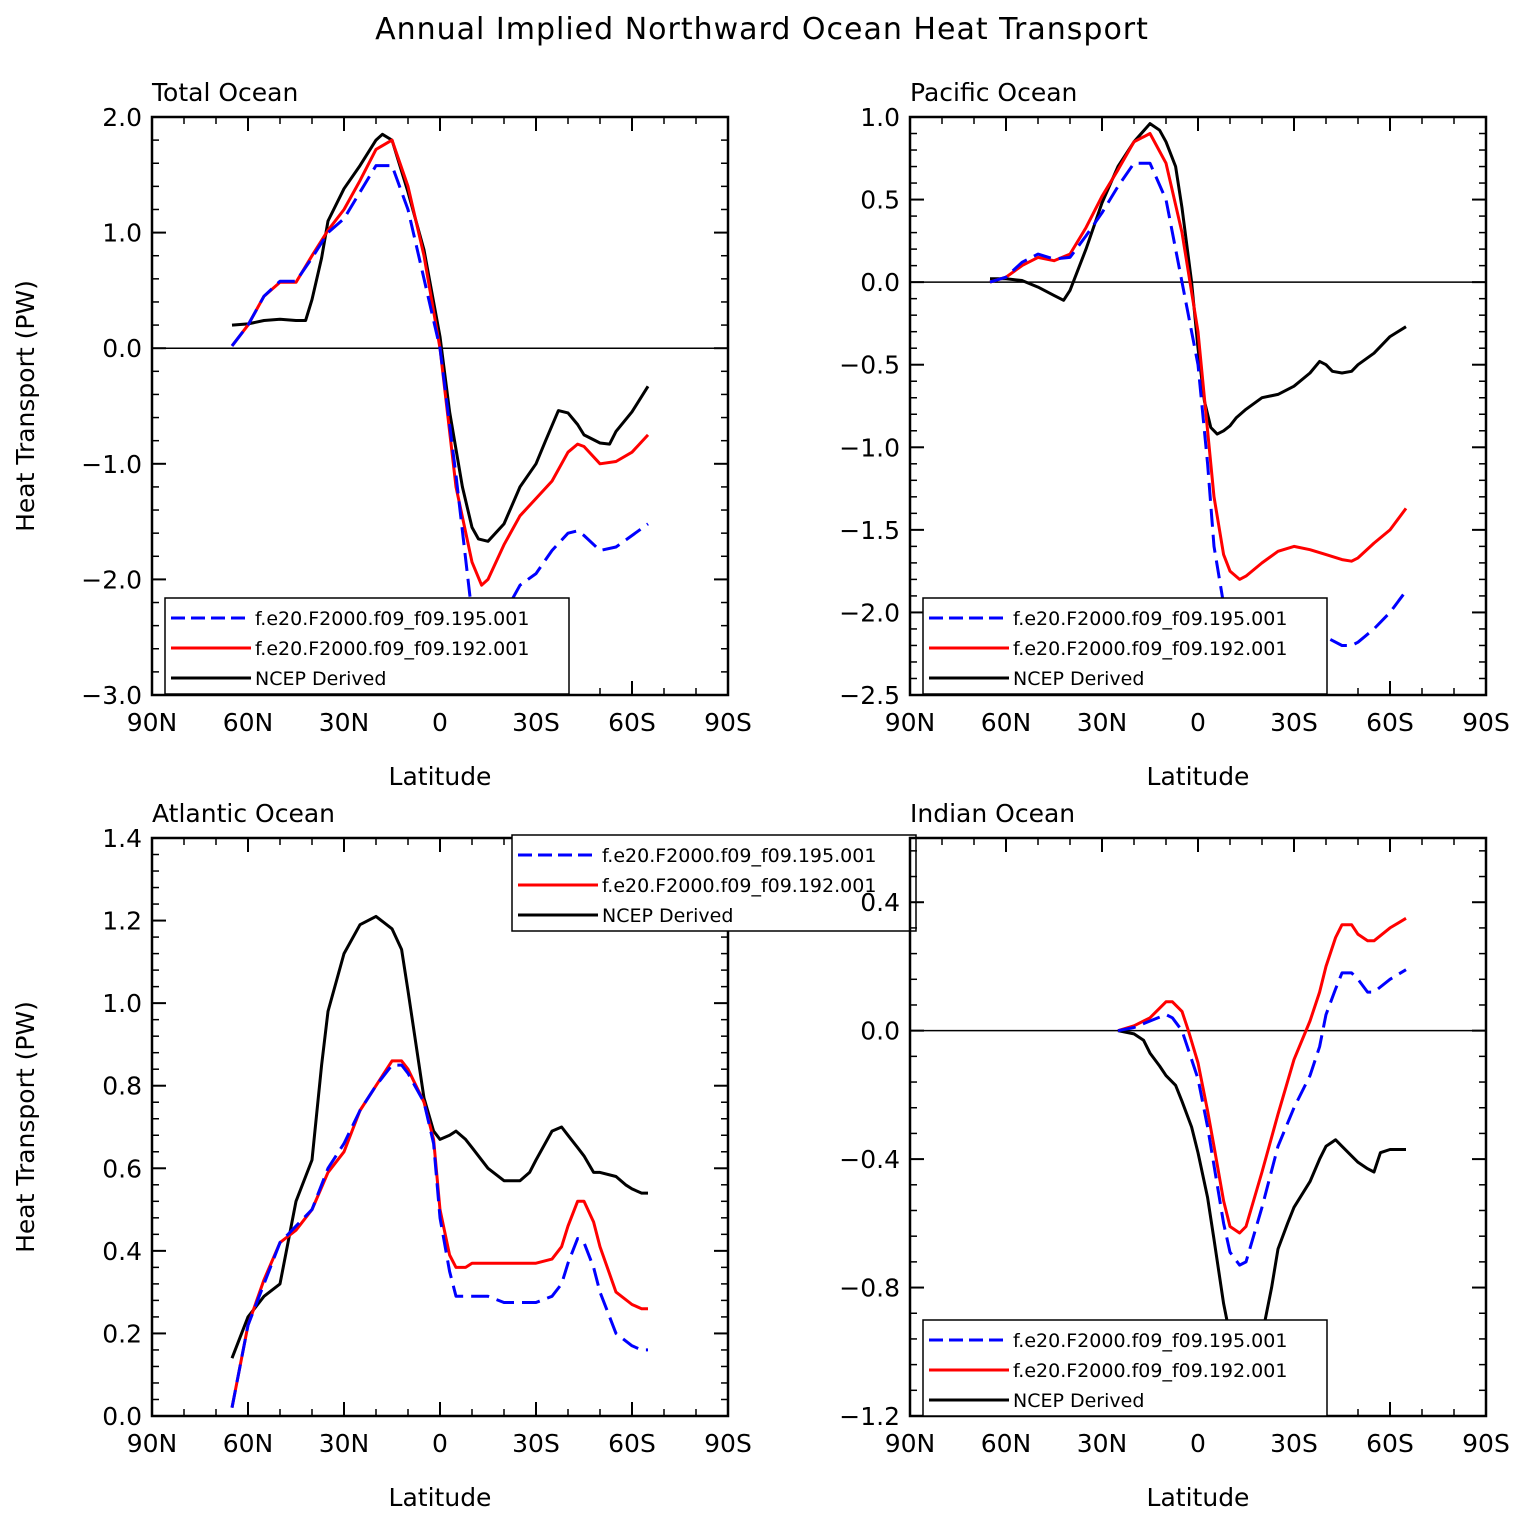 This screenshot has width=1524, height=1527. What do you see at coordinates (869, 1416) in the screenshot?
I see `y-tick-label: −1.2` at bounding box center [869, 1416].